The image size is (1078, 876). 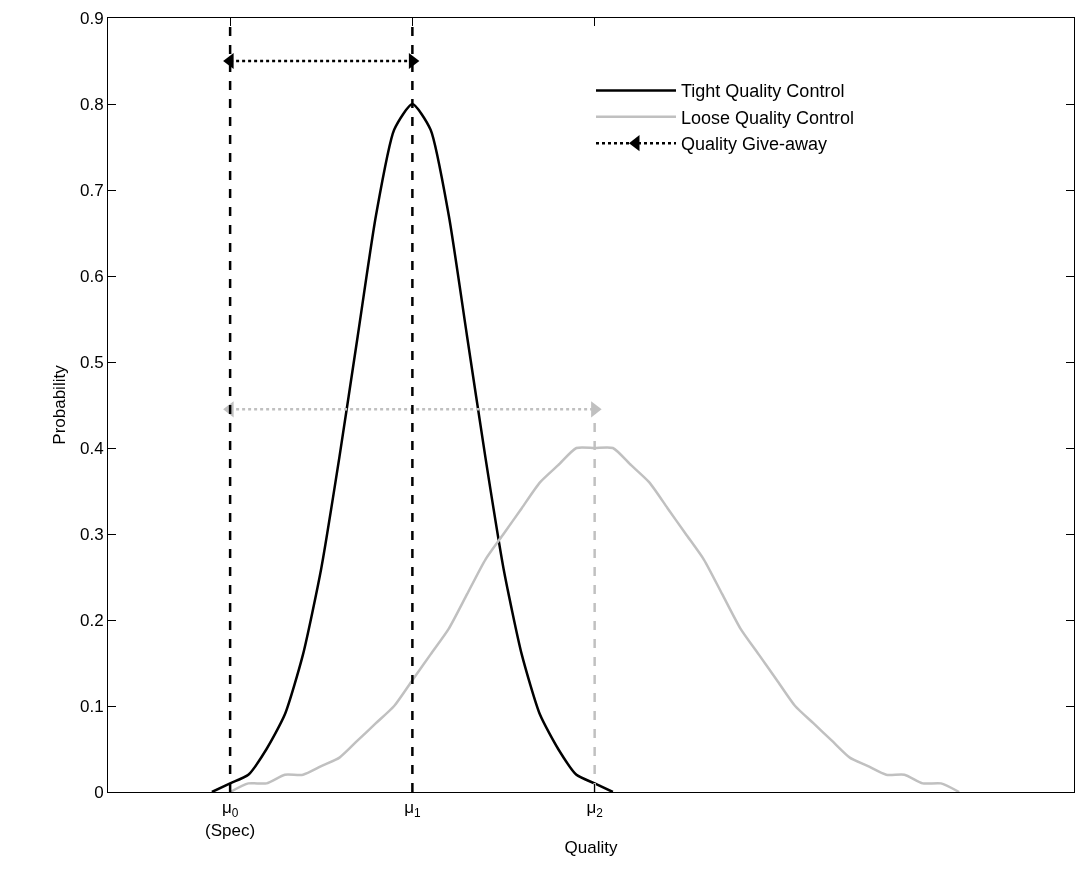 What do you see at coordinates (99, 792) in the screenshot?
I see `y-tick-label: 0` at bounding box center [99, 792].